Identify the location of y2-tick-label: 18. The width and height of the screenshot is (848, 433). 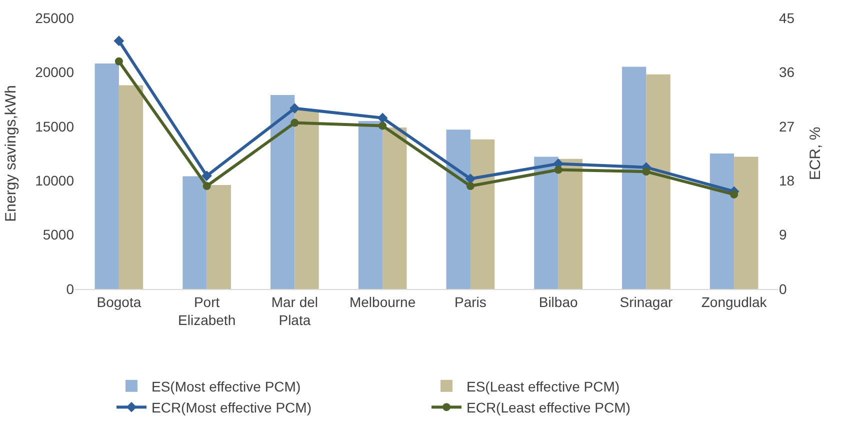
(787, 180).